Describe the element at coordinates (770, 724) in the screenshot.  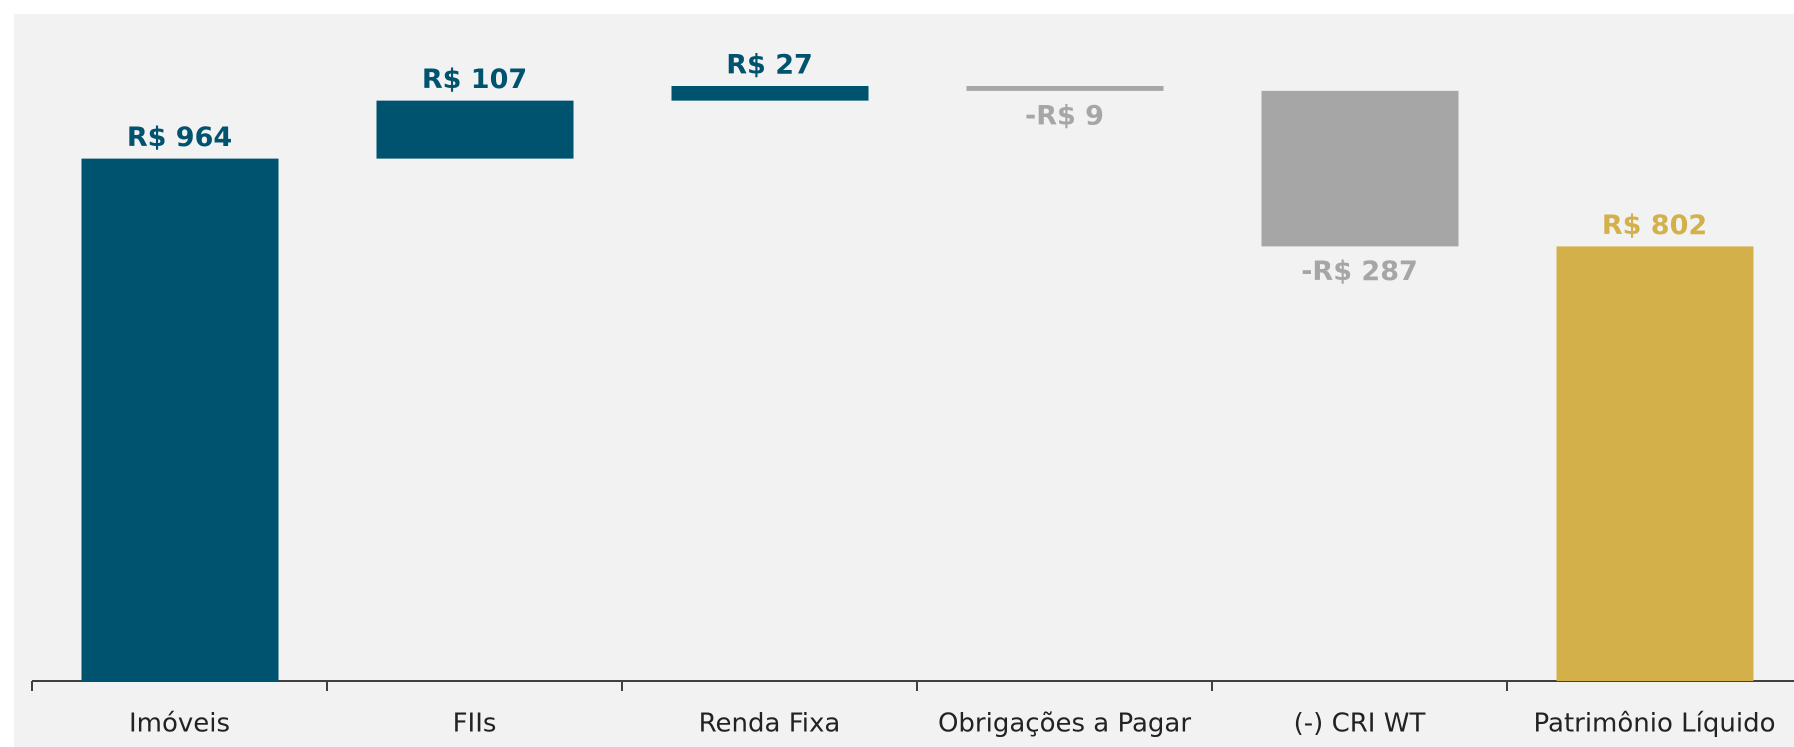
I see `x-tick-label: Renda Fixa` at that location.